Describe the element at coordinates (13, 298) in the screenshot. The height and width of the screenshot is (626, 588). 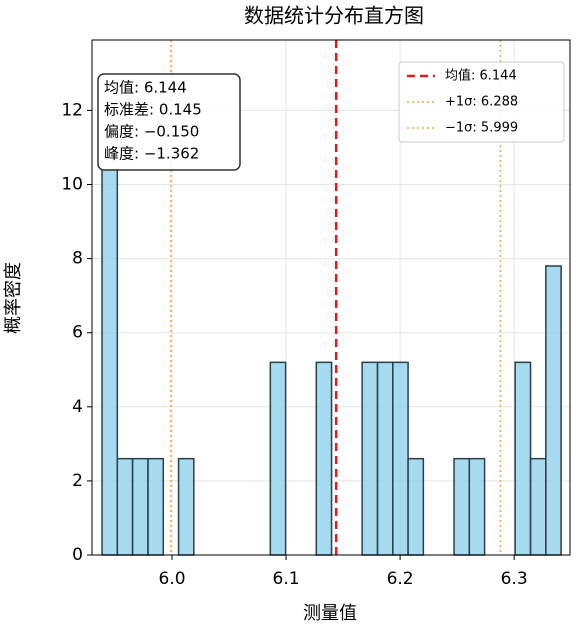
I see `y-axis-label: 概率密度` at that location.